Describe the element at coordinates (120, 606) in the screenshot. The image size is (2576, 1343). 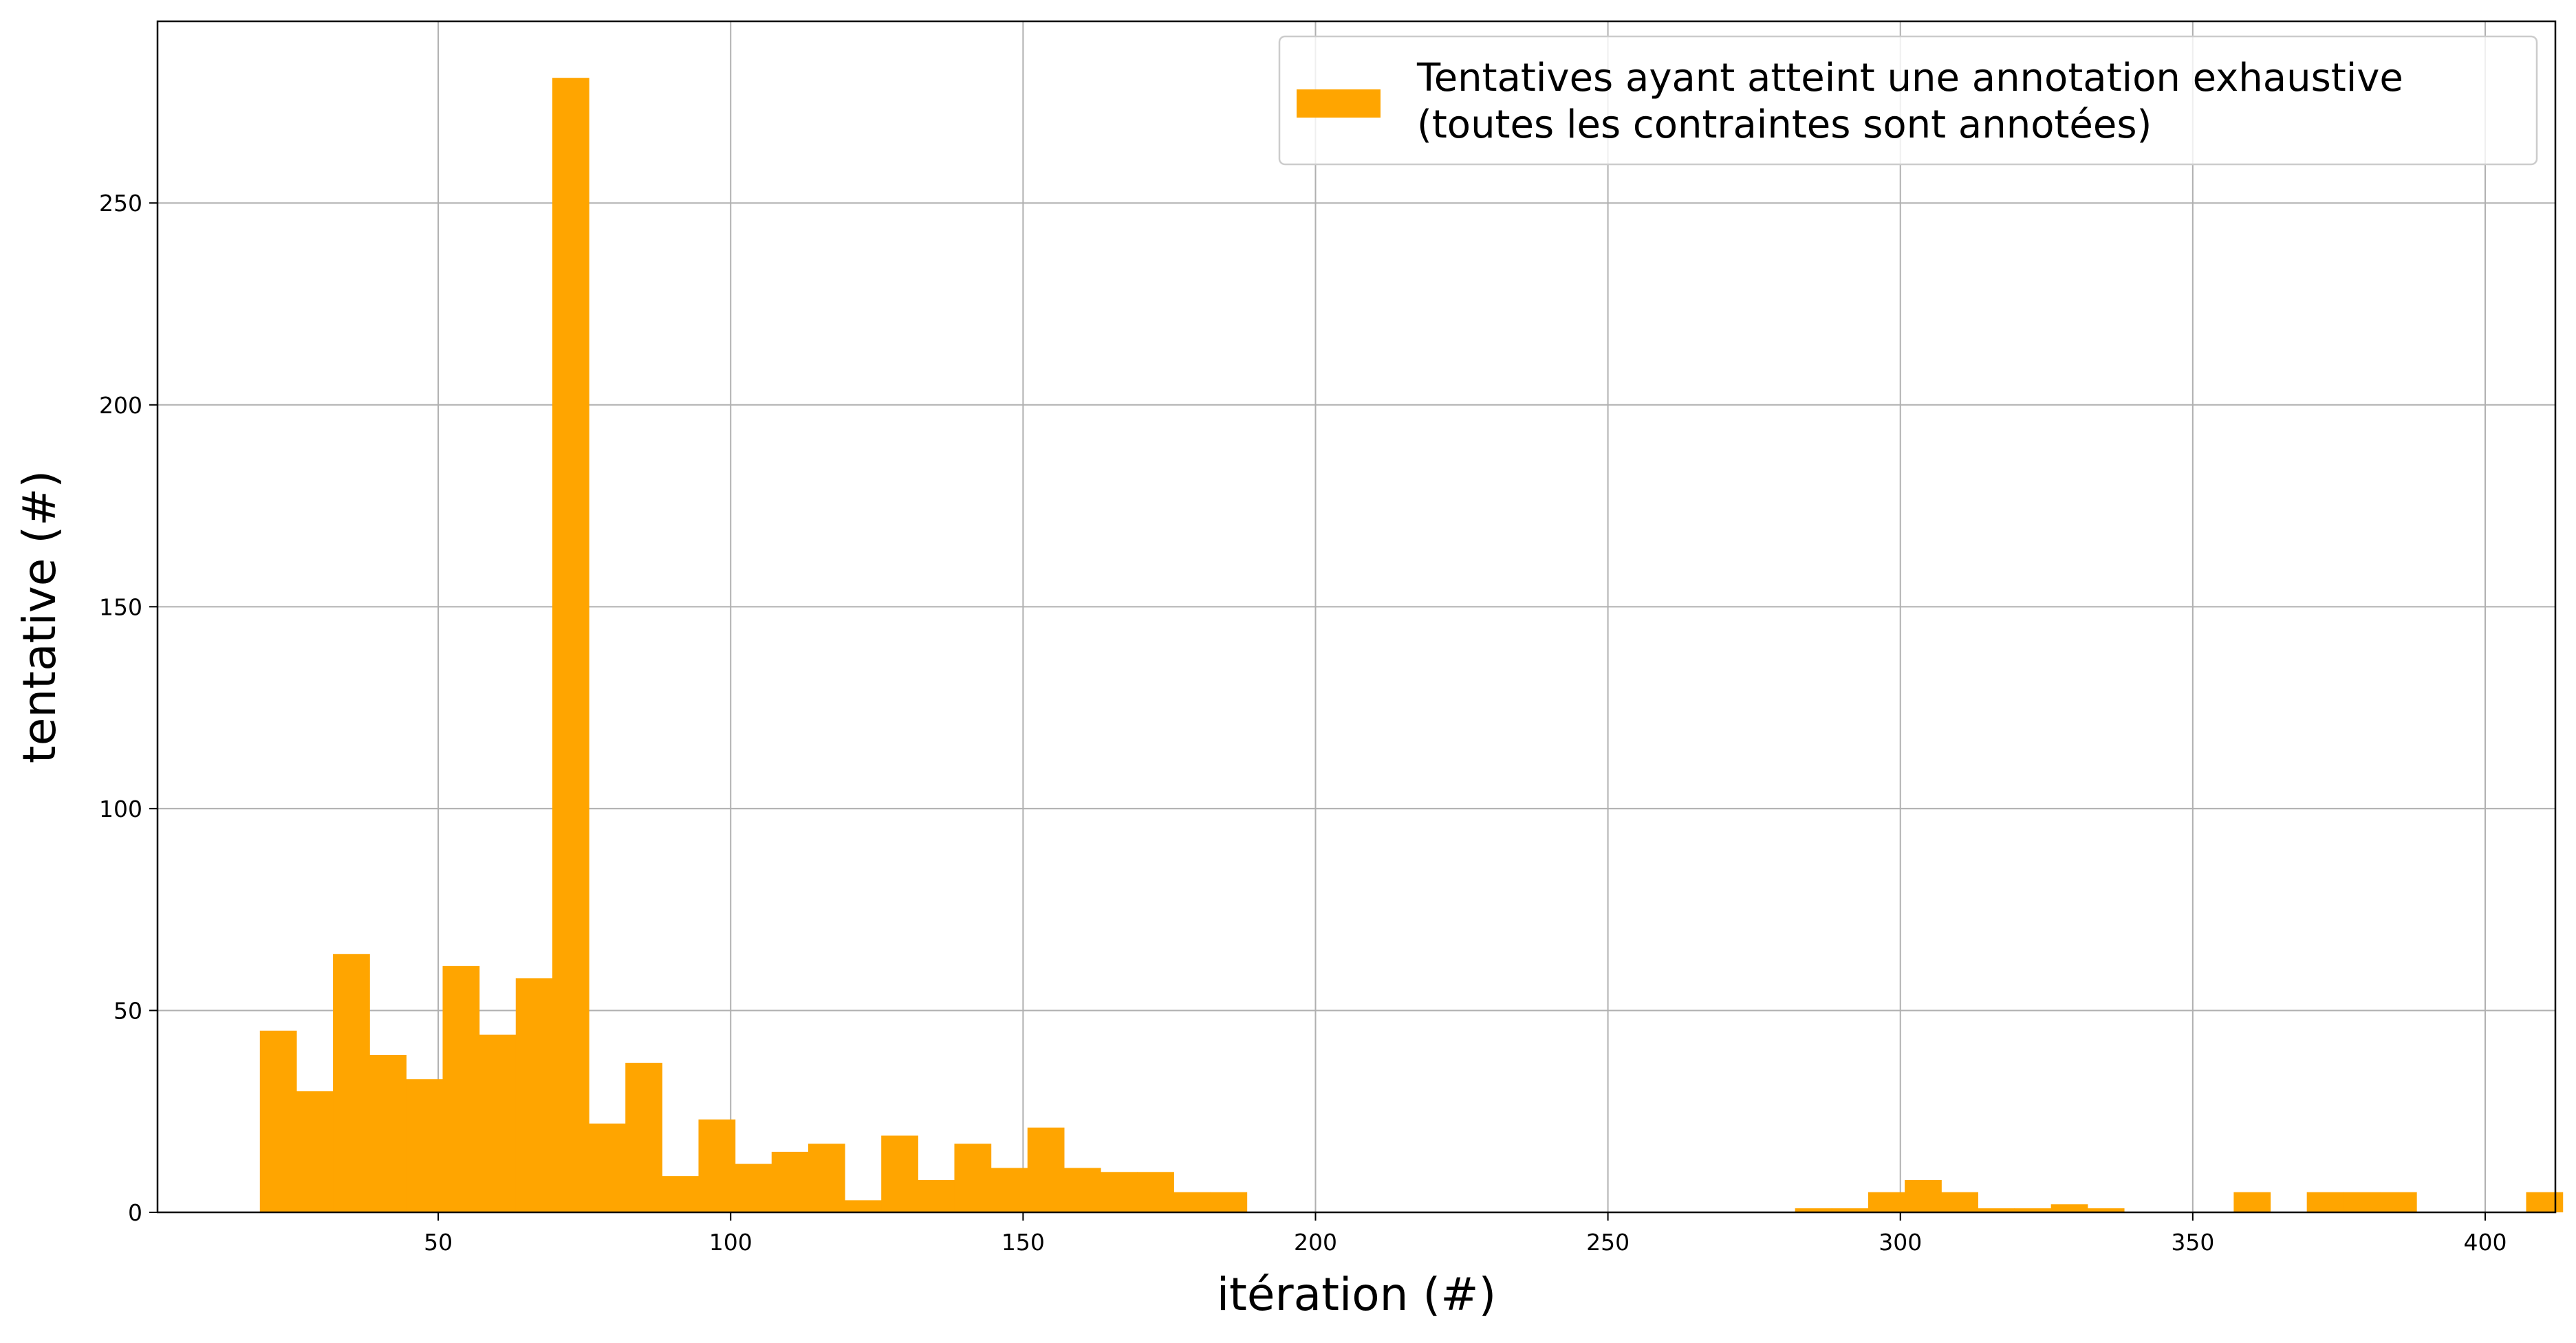
I see `y-tick-label: 150` at that location.